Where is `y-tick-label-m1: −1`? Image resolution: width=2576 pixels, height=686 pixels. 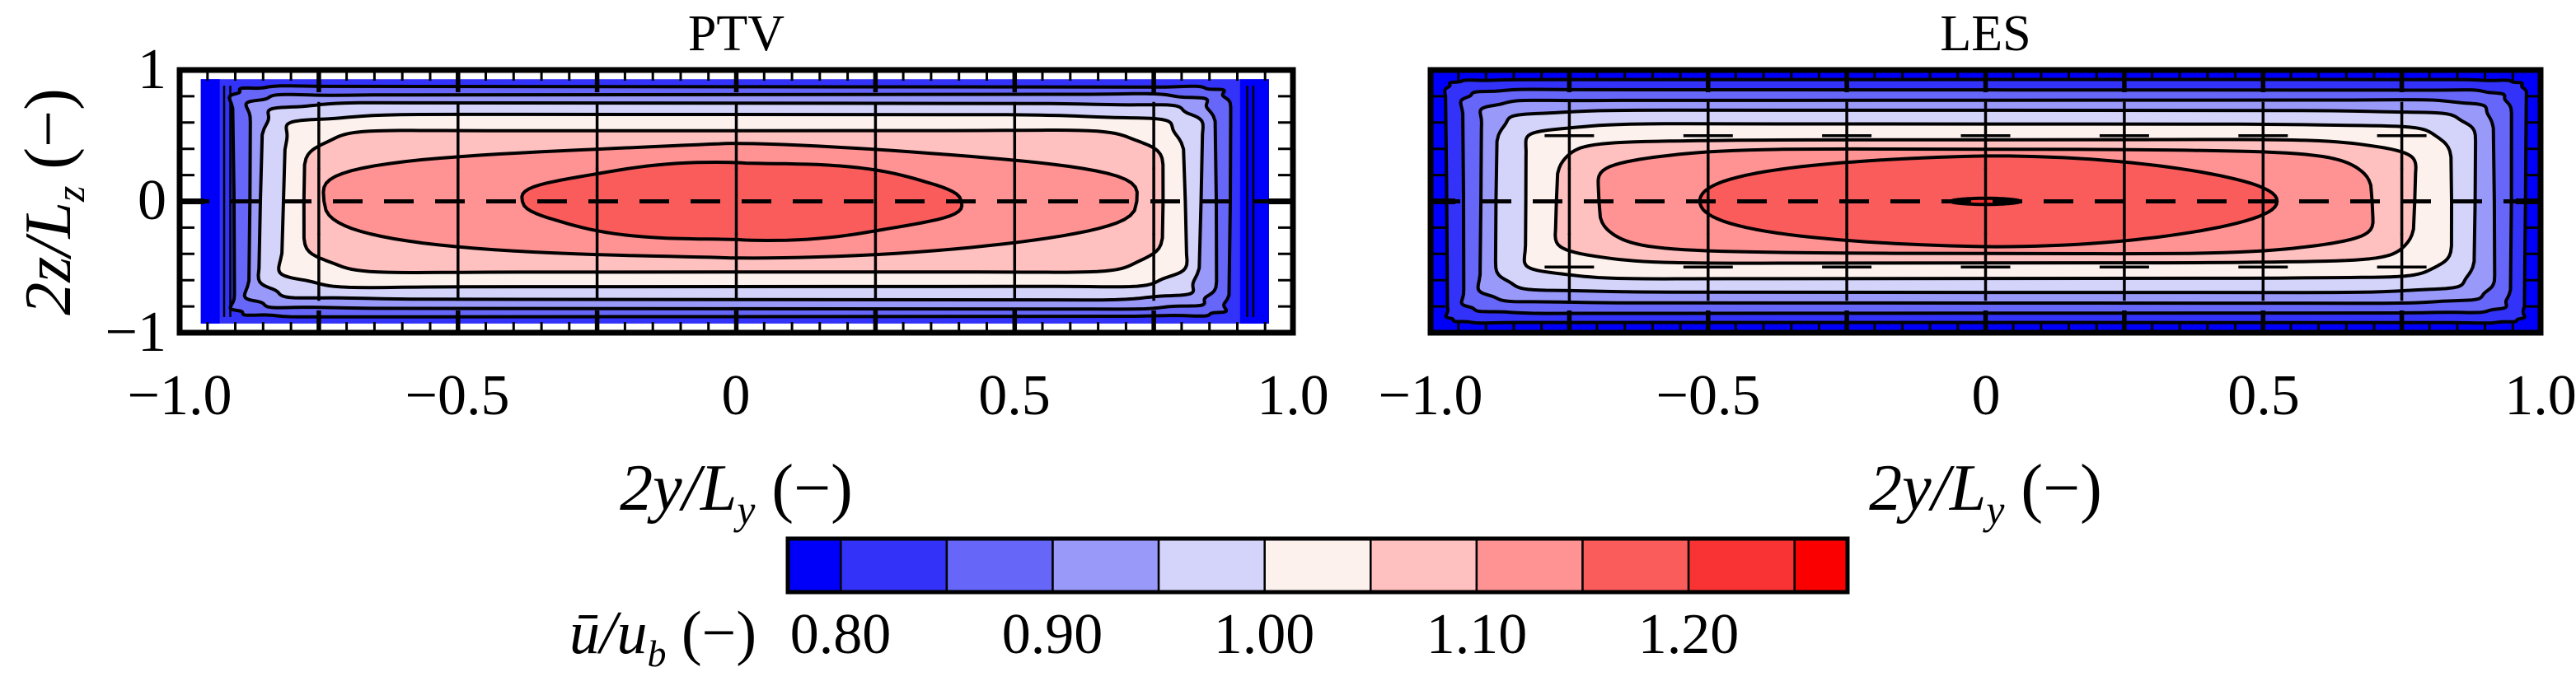 y-tick-label-m1: −1 is located at coordinates (135, 332).